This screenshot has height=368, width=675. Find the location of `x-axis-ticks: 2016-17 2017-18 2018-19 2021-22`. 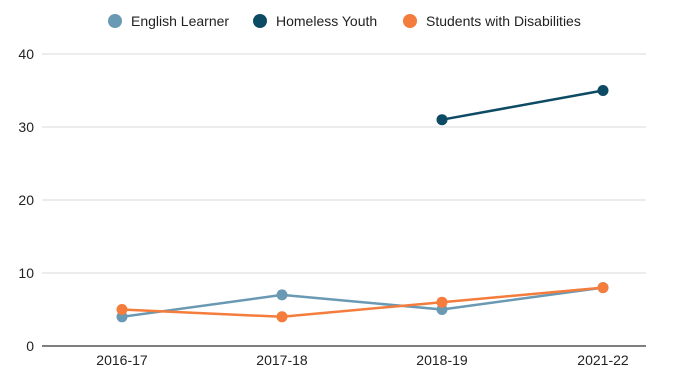

x-axis-ticks: 2016-17 2017-18 2018-19 2021-22 is located at coordinates (362, 360).